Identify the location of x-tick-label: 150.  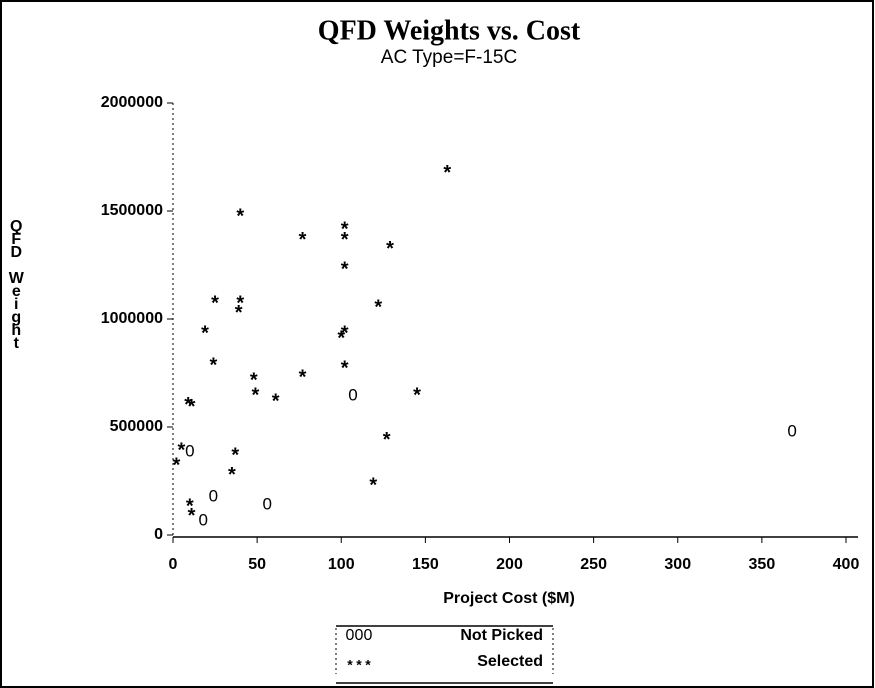
(425, 564).